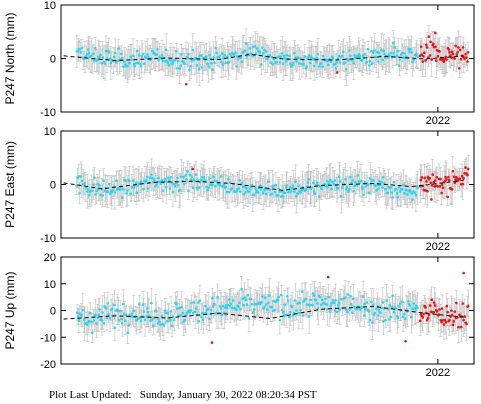 The height and width of the screenshot is (404, 481). I want to click on error-bars, so click(272, 184).